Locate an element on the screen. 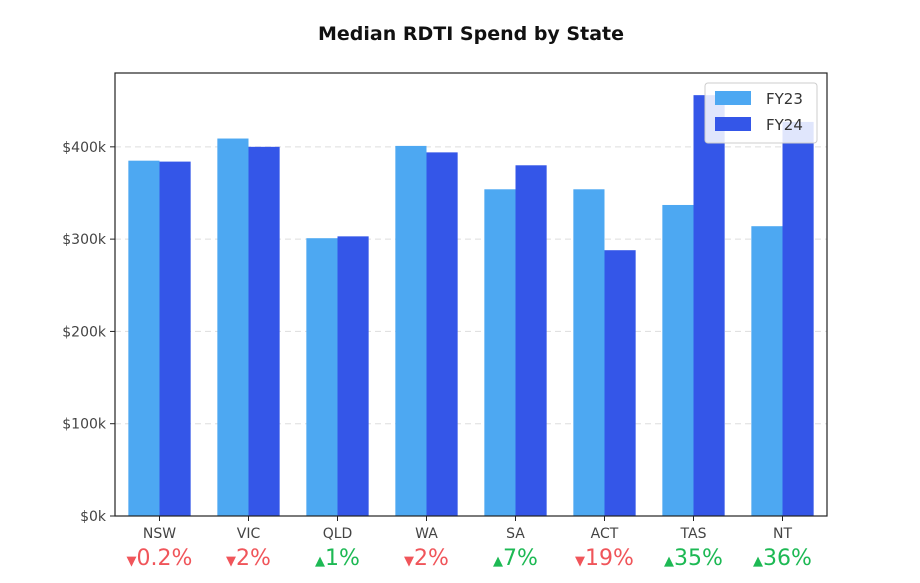  legend: FY23 FY24 is located at coordinates (761, 113).